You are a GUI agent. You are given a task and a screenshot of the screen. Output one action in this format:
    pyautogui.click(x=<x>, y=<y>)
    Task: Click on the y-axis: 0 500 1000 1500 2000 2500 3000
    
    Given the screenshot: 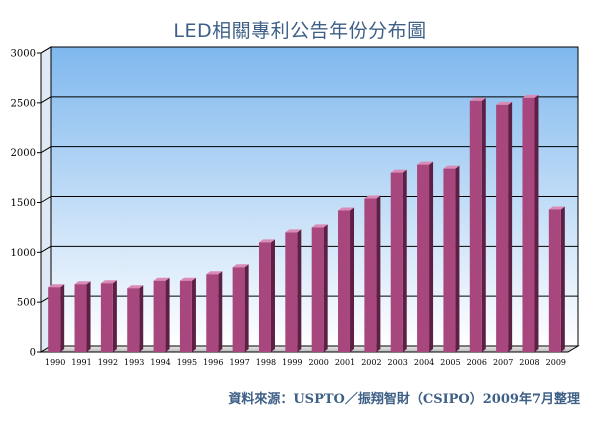 What is the action you would take?
    pyautogui.click(x=26, y=204)
    